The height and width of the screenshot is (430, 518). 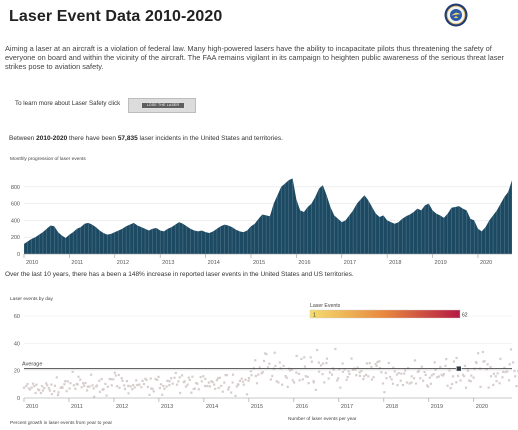 What do you see at coordinates (17, 317) in the screenshot?
I see `y-tick-label: 60` at bounding box center [17, 317].